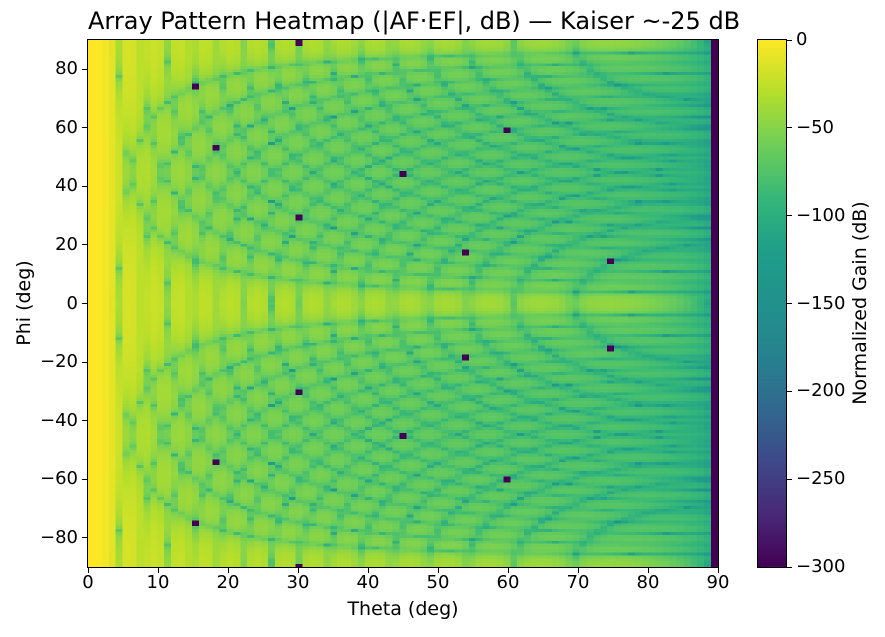 This screenshot has height=637, width=885. Describe the element at coordinates (648, 582) in the screenshot. I see `x-tick-label: 80` at that location.